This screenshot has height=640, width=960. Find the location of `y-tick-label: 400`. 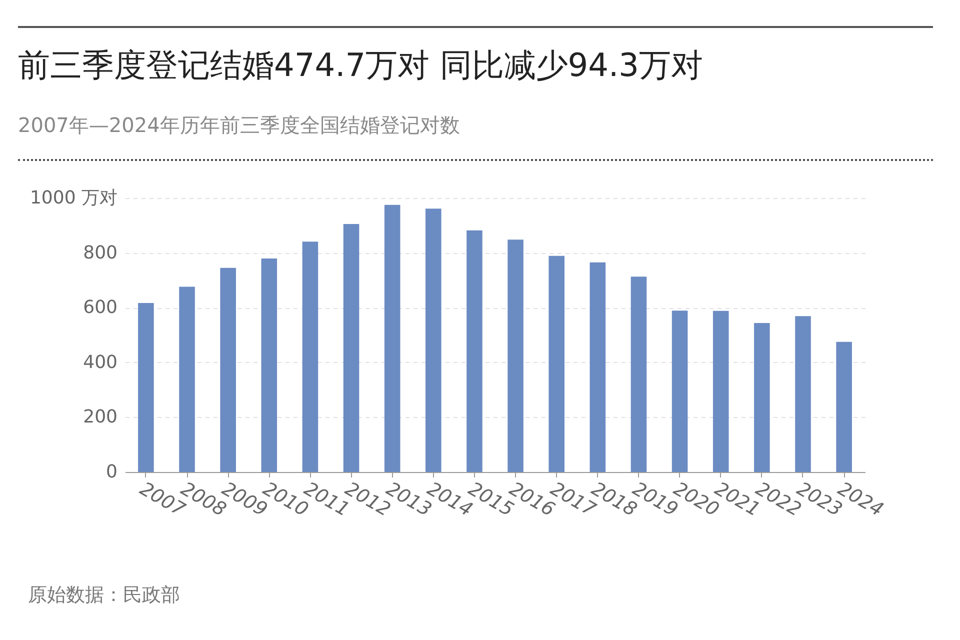

y-tick-label: 400 is located at coordinates (100, 362).